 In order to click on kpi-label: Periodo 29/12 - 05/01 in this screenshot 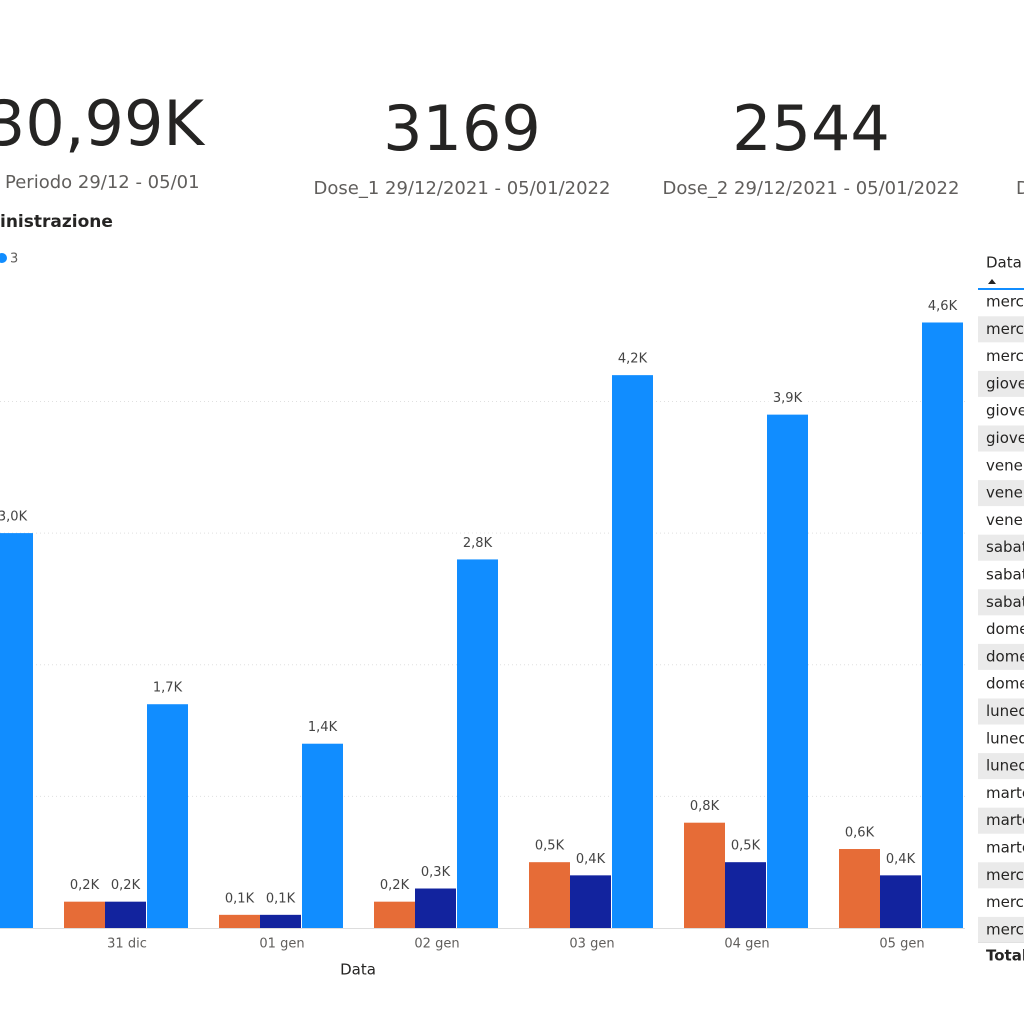, I will do `click(102, 182)`.